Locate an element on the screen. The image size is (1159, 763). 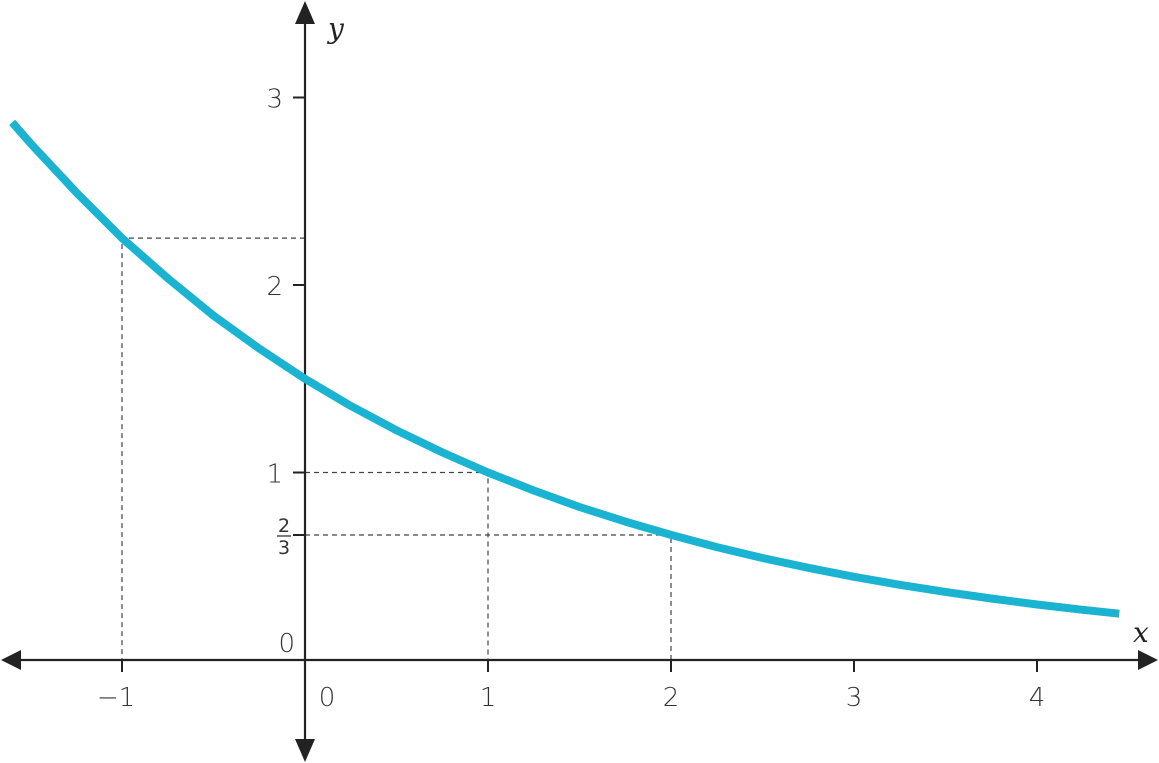
x-axis-arrow-left is located at coordinates (11, 660).